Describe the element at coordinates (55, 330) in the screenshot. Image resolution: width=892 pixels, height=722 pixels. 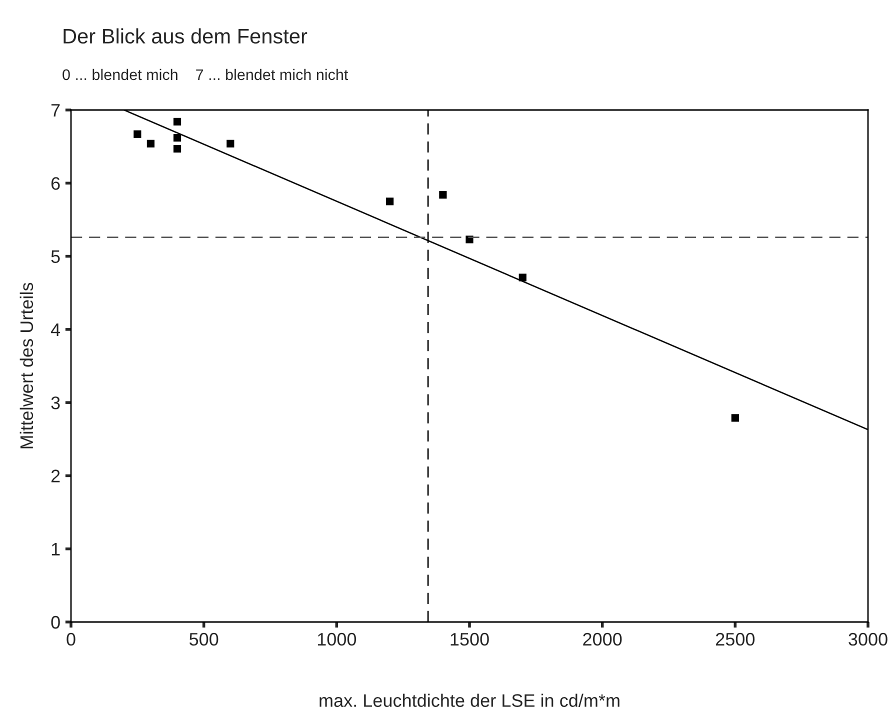
I see `y-tick-label: 4` at that location.